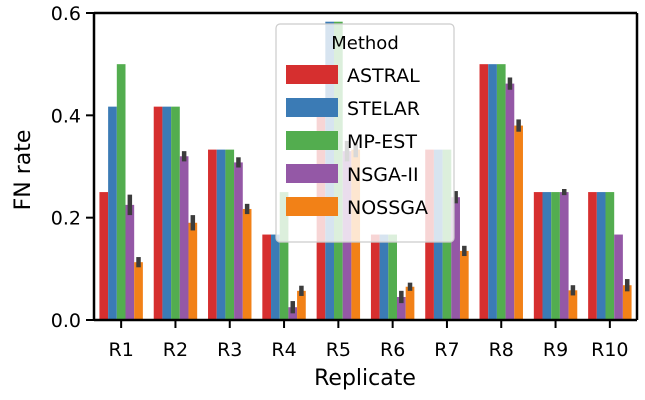  What do you see at coordinates (66, 116) in the screenshot?
I see `y-tick-label: 0.4` at bounding box center [66, 116].